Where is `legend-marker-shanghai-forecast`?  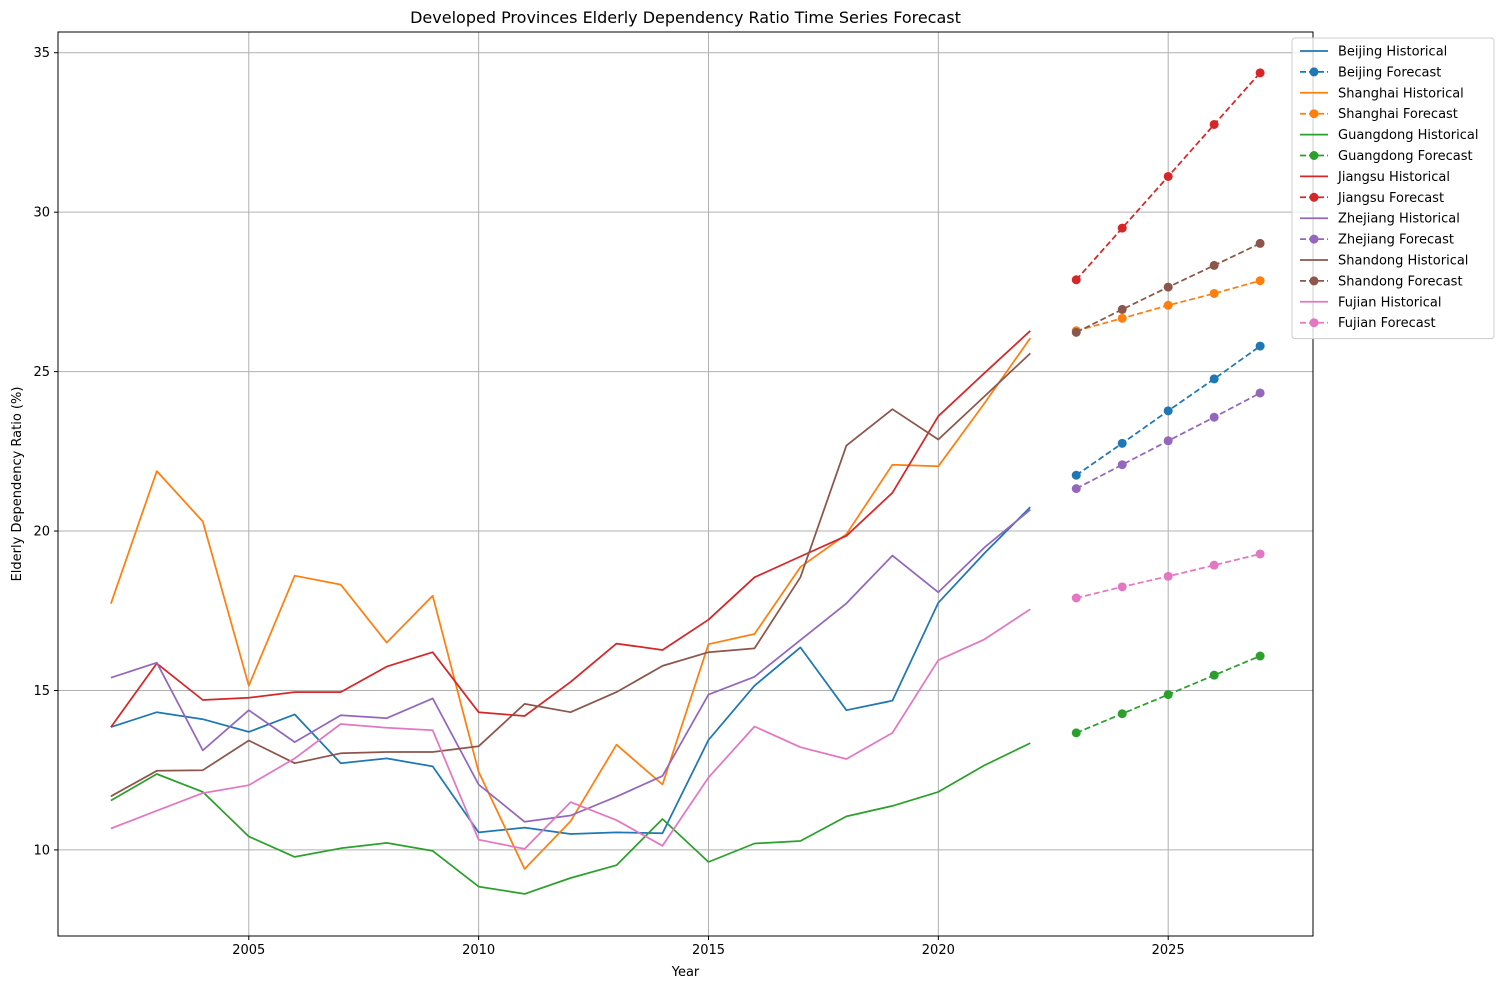 legend-marker-shanghai-forecast is located at coordinates (1314, 114).